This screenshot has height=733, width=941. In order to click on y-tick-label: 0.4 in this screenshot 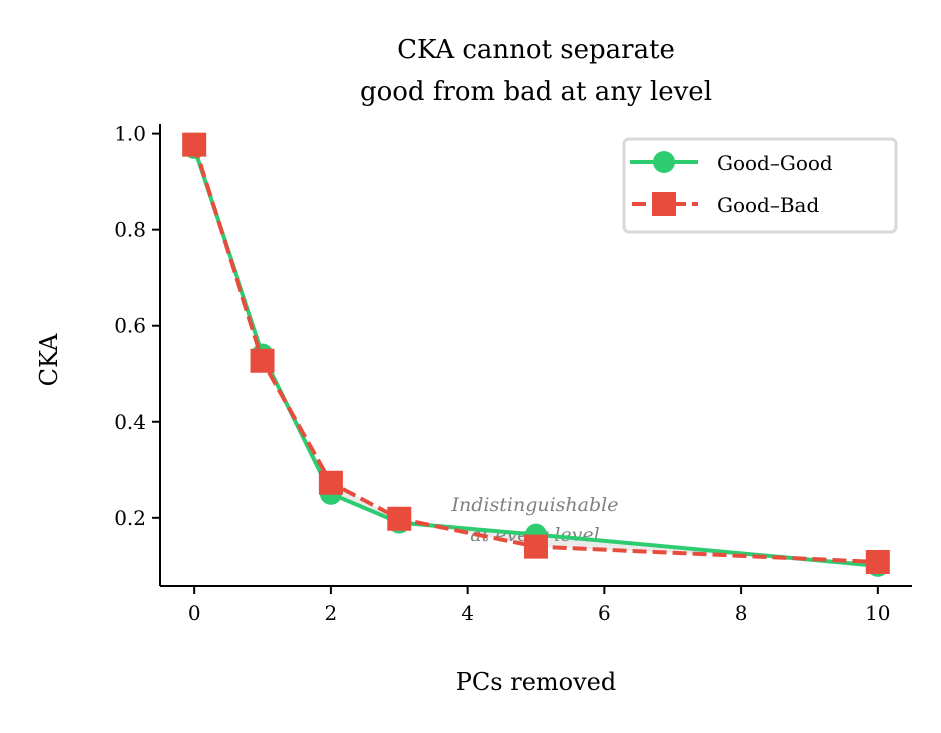, I will do `click(130, 422)`.